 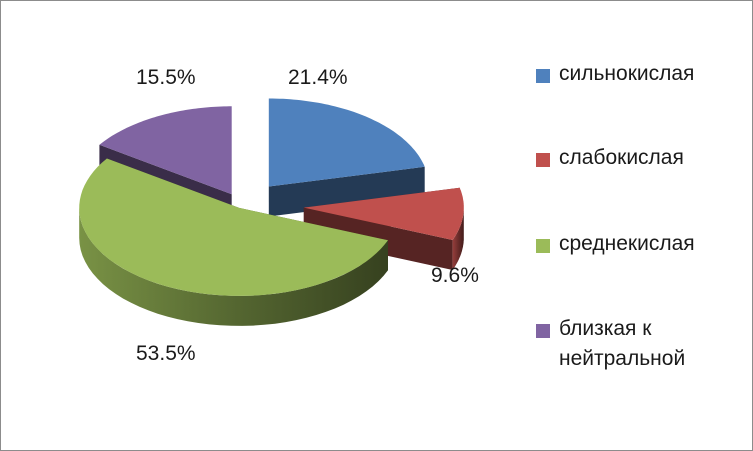 What do you see at coordinates (166, 77) in the screenshot?
I see `data-label-near-neutral: 15.5%` at bounding box center [166, 77].